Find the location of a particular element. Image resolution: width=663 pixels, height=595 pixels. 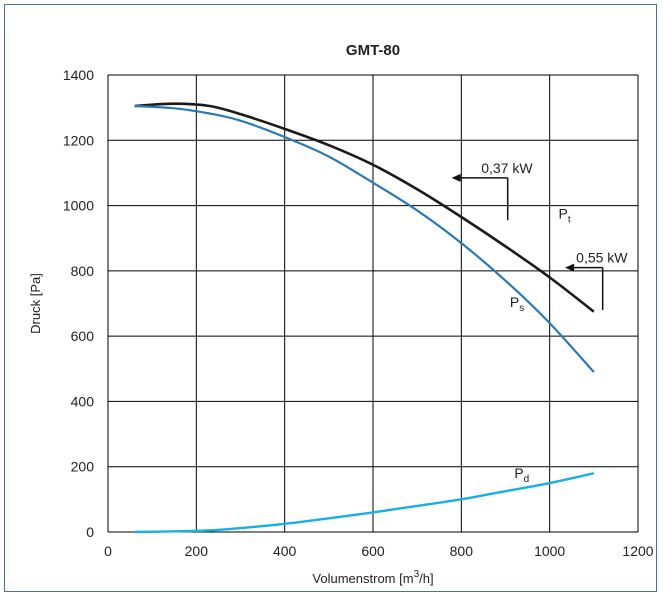

x-axis-label-sup: 3 is located at coordinates (417, 574).